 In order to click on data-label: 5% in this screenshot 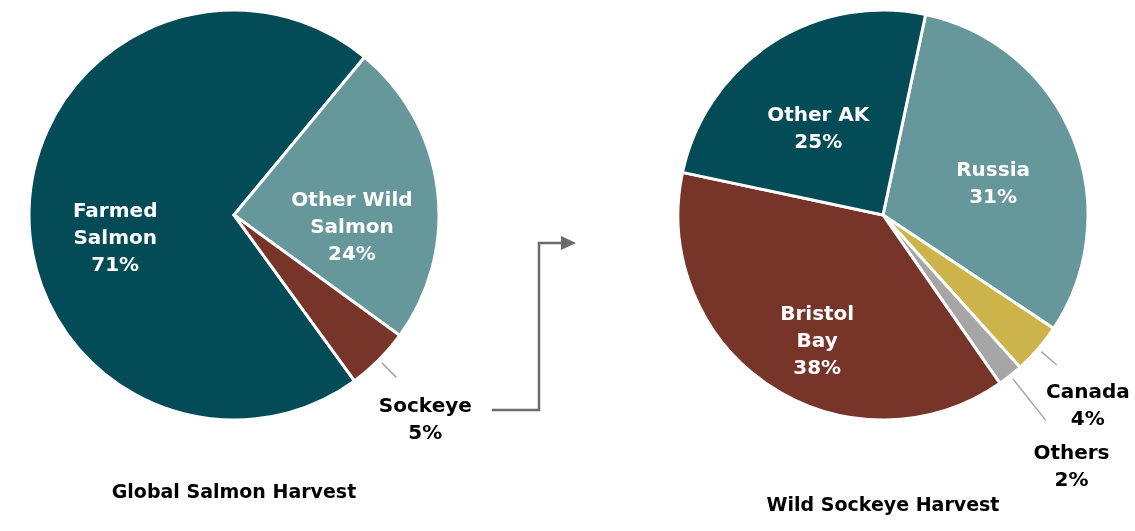, I will do `click(425, 432)`.